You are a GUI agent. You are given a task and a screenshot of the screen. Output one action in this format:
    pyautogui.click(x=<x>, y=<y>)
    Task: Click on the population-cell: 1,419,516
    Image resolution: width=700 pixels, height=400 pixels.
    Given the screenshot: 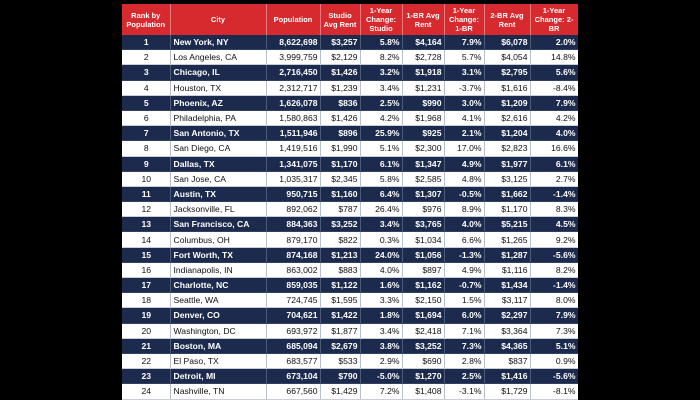 What is the action you would take?
    pyautogui.click(x=293, y=148)
    